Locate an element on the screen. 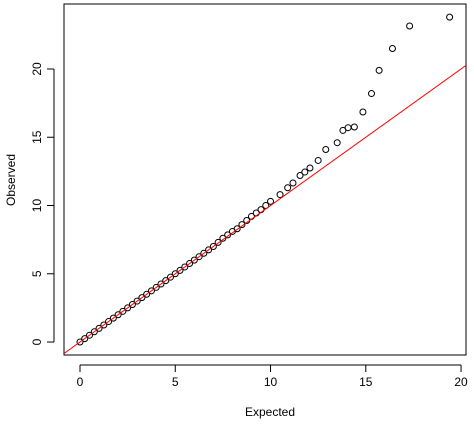 The image size is (474, 426). y-tick-label: 15 is located at coordinates (37, 137).